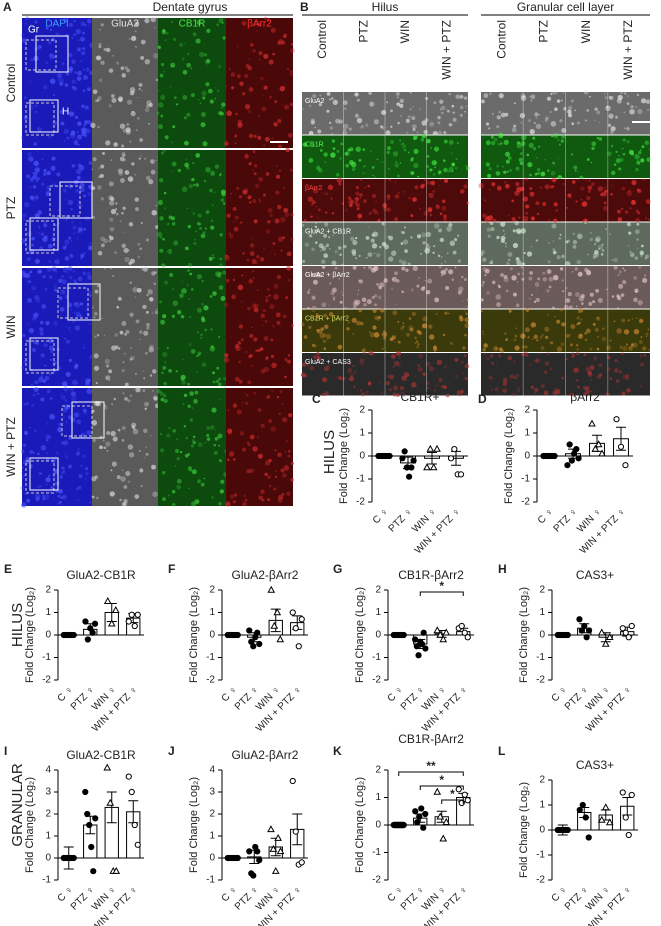  I want to click on y-tick-label: 1, so click(542, 612).